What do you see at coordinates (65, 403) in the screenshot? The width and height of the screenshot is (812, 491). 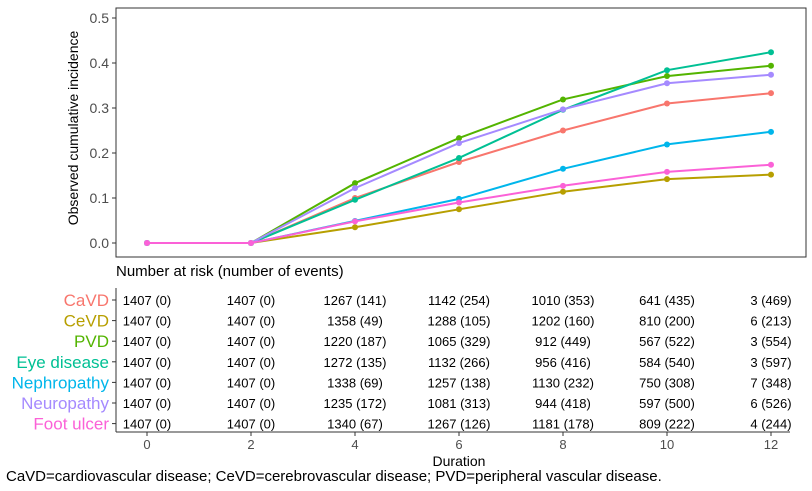 I see `risk-row-label: Neuropathy` at bounding box center [65, 403].